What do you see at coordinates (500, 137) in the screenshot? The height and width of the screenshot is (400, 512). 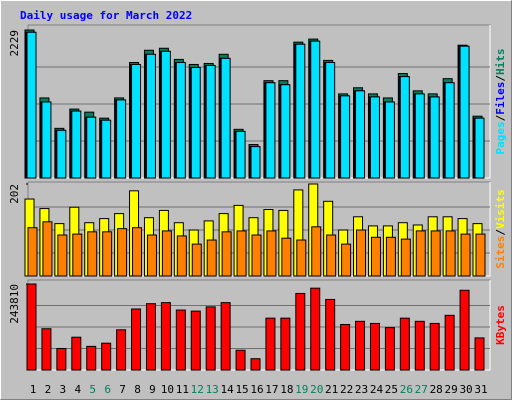 I see `legend-entry: Pages` at bounding box center [500, 137].